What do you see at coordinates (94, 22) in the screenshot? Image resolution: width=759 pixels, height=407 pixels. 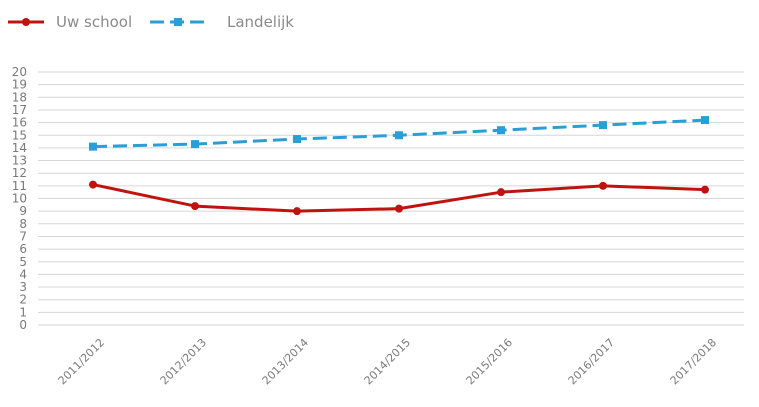 I see `legend-label-uw-school: Uw school` at bounding box center [94, 22].